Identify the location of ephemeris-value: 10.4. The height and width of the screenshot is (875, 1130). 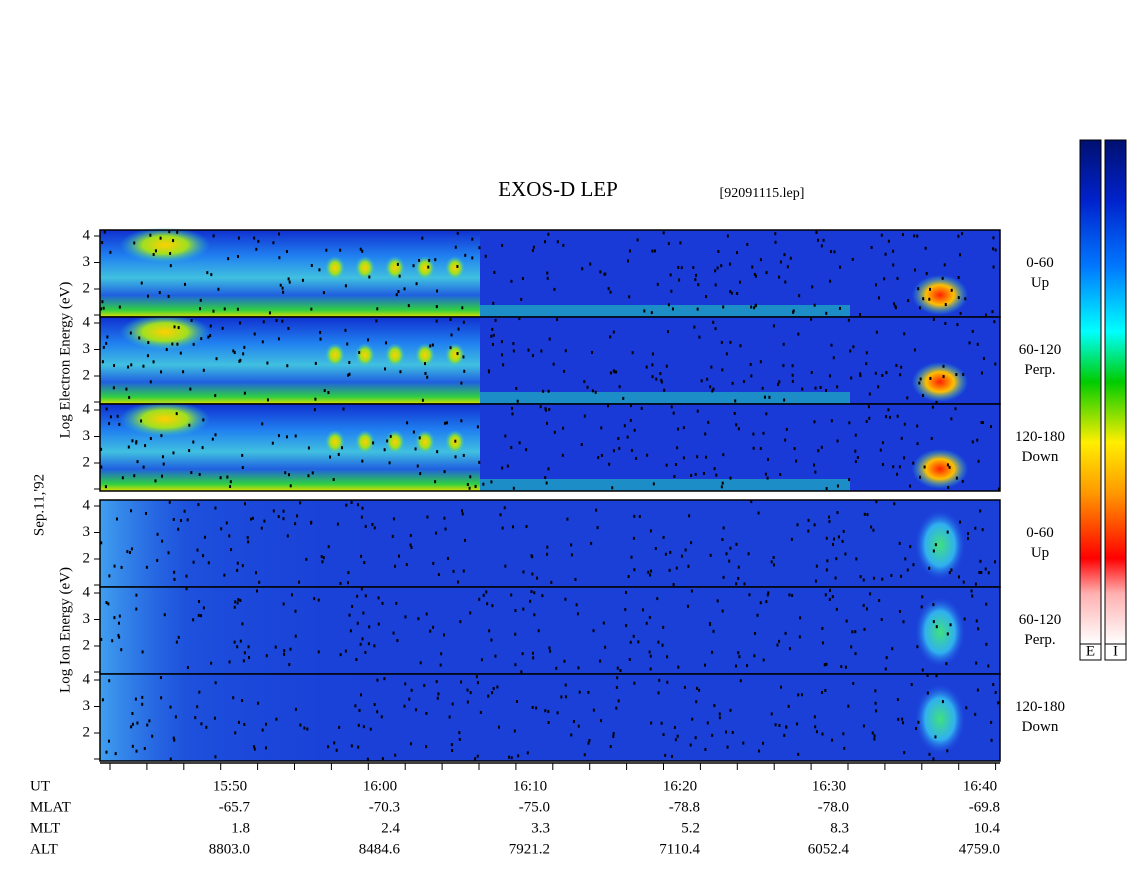
(987, 828).